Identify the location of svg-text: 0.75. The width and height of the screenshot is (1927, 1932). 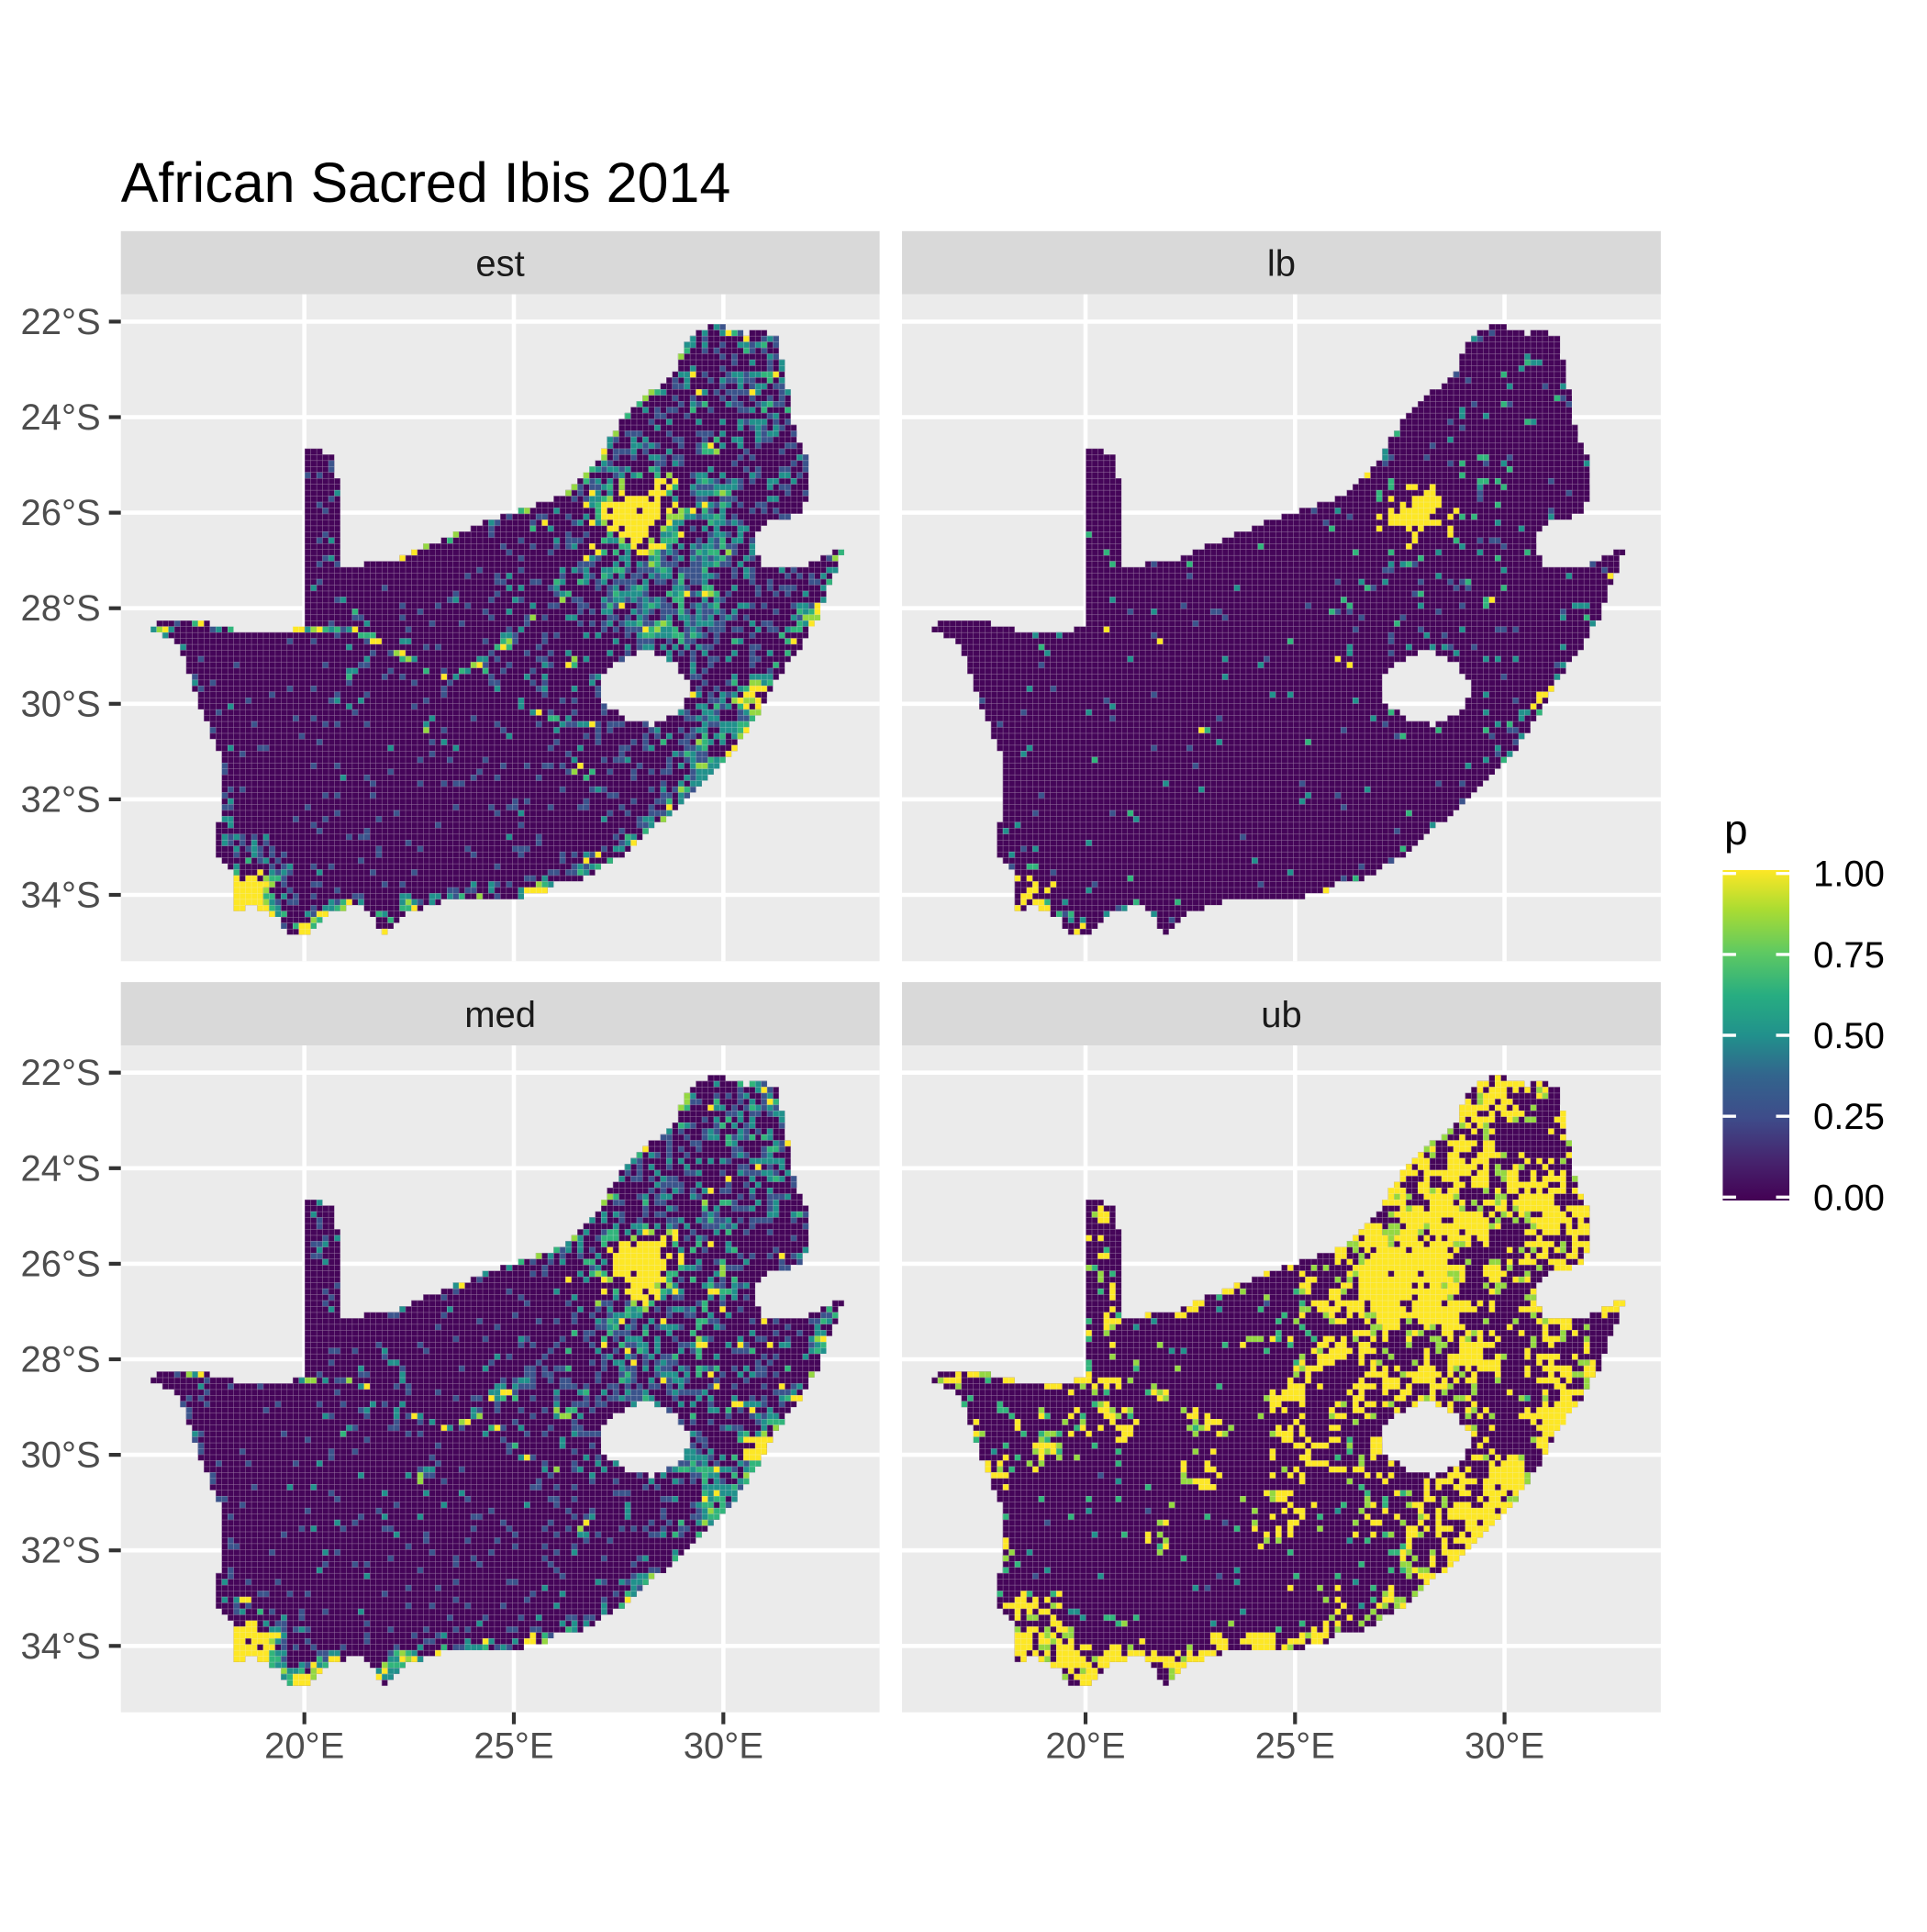
(1849, 955).